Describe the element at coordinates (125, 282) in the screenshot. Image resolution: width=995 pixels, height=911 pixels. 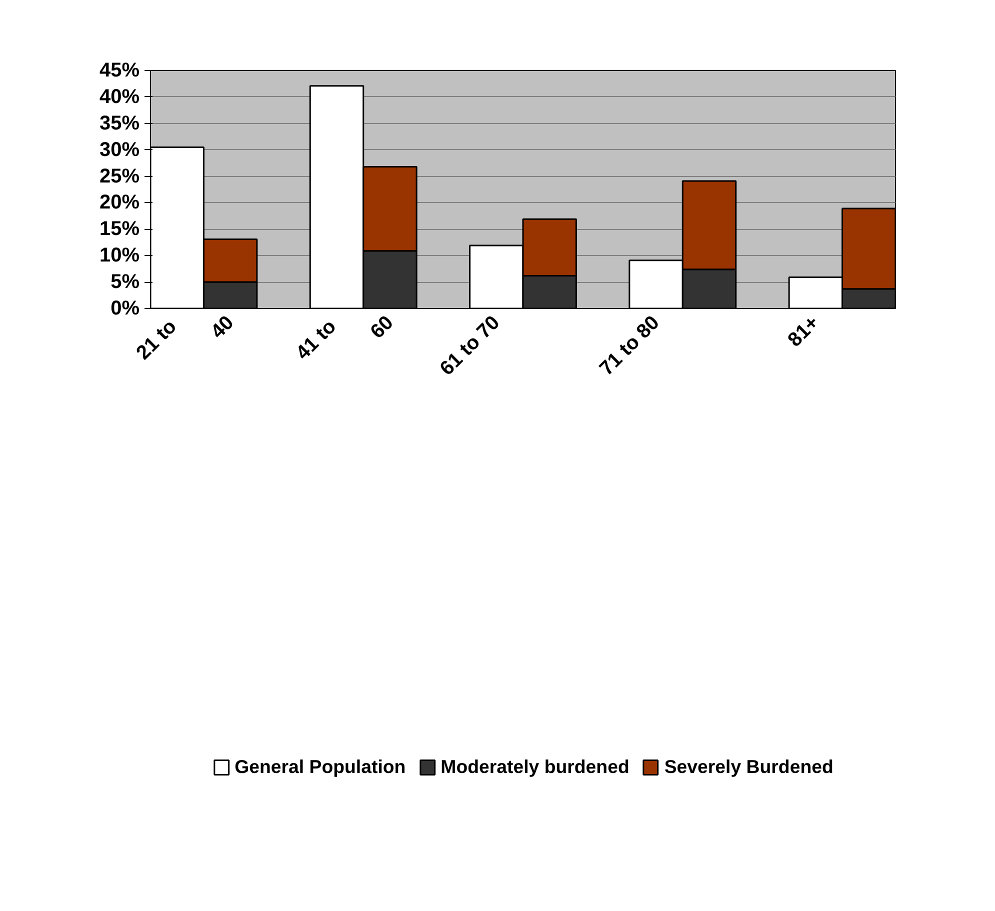
I see `y-tick-label: 5%` at that location.